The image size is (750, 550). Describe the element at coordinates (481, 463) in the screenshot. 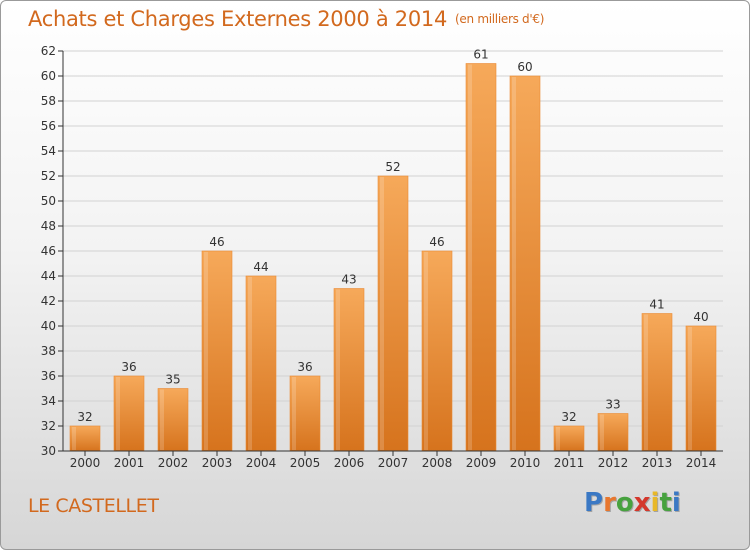

I see `x-tick-label-2009: 2009` at that location.